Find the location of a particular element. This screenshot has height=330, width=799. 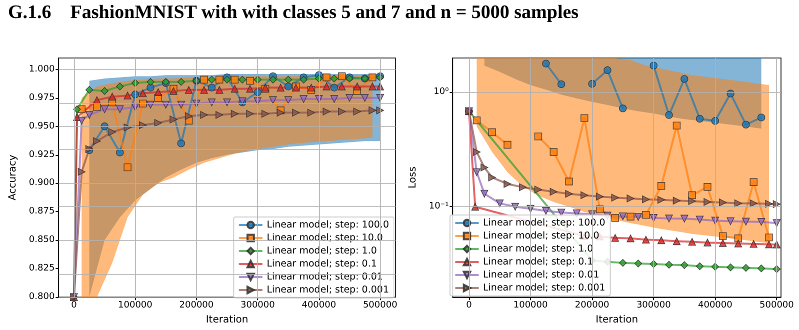

y-tick-label: 0.975 is located at coordinates (41, 97).